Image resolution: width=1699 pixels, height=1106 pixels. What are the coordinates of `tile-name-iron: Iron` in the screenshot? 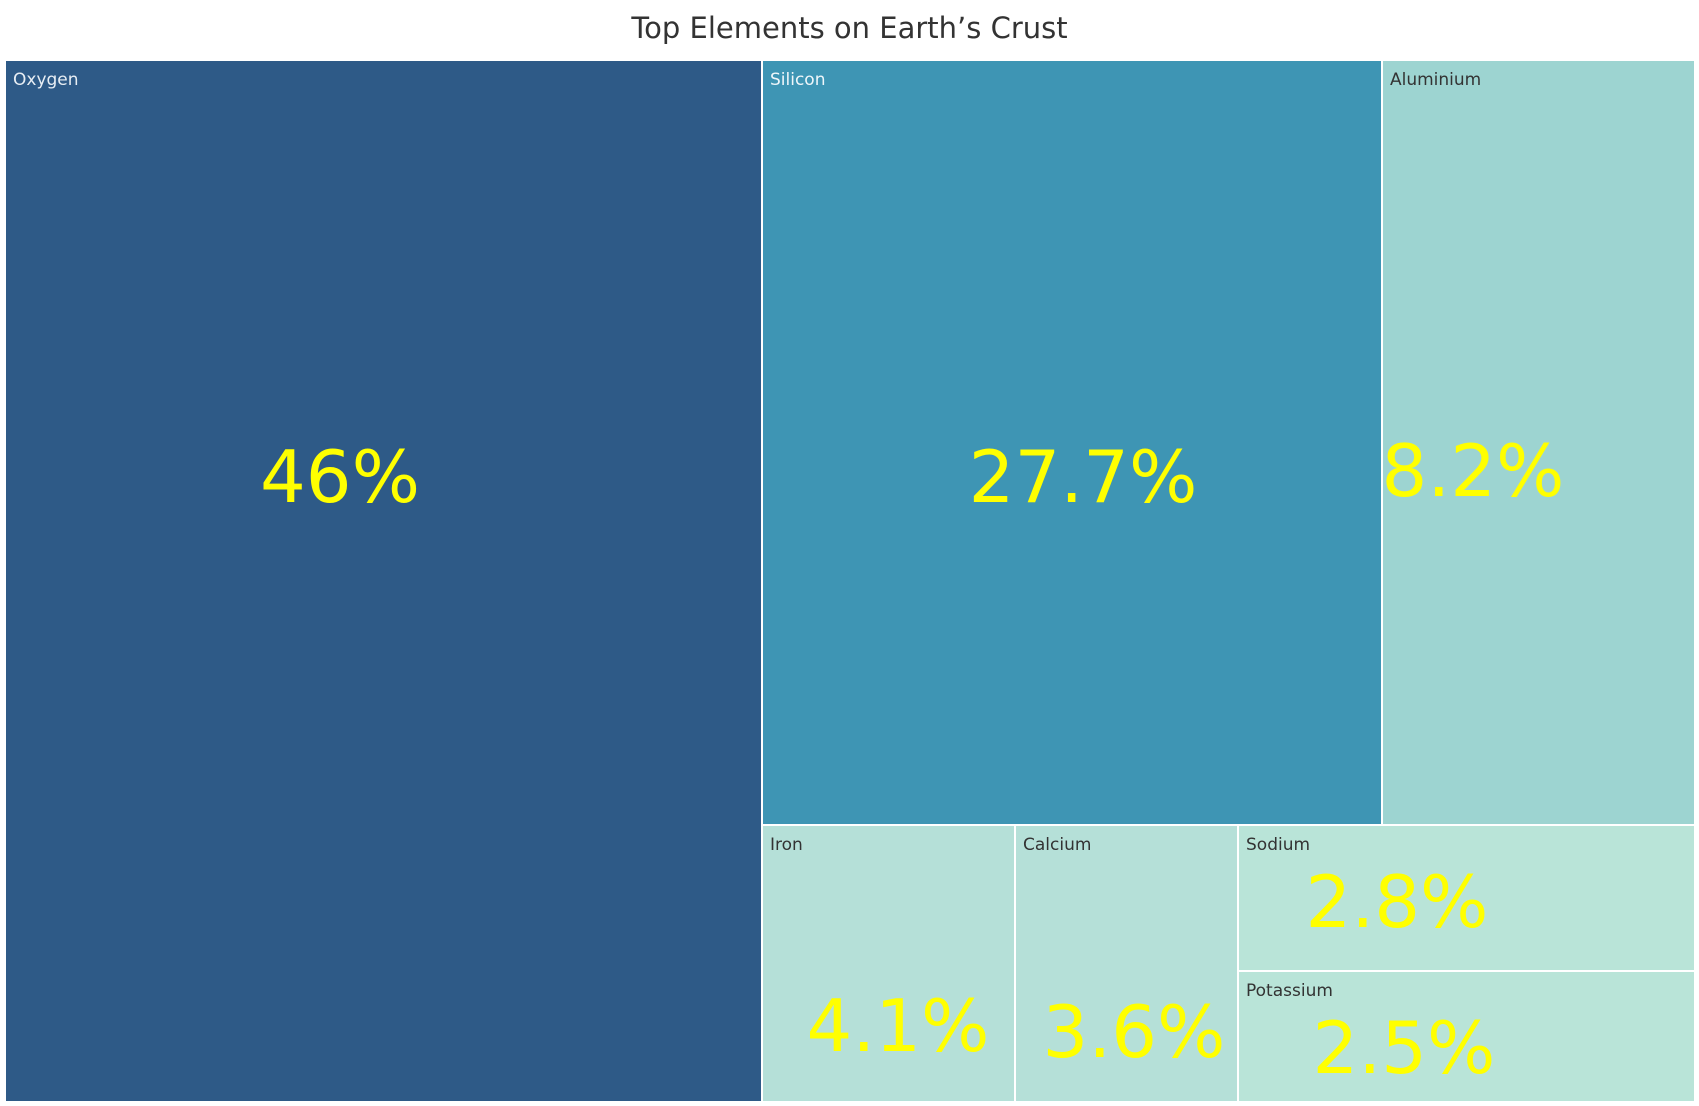 It's located at (786, 845).